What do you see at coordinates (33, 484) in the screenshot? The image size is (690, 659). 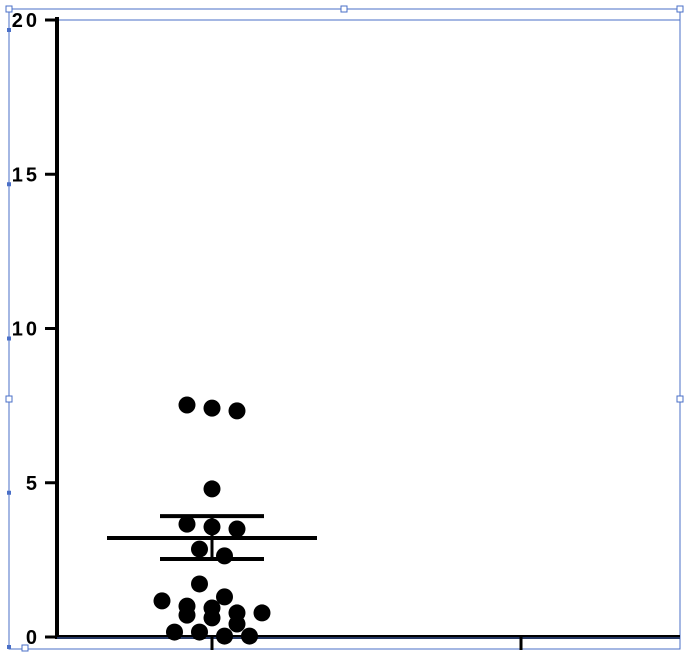 I see `y-tick-label: 5` at bounding box center [33, 484].